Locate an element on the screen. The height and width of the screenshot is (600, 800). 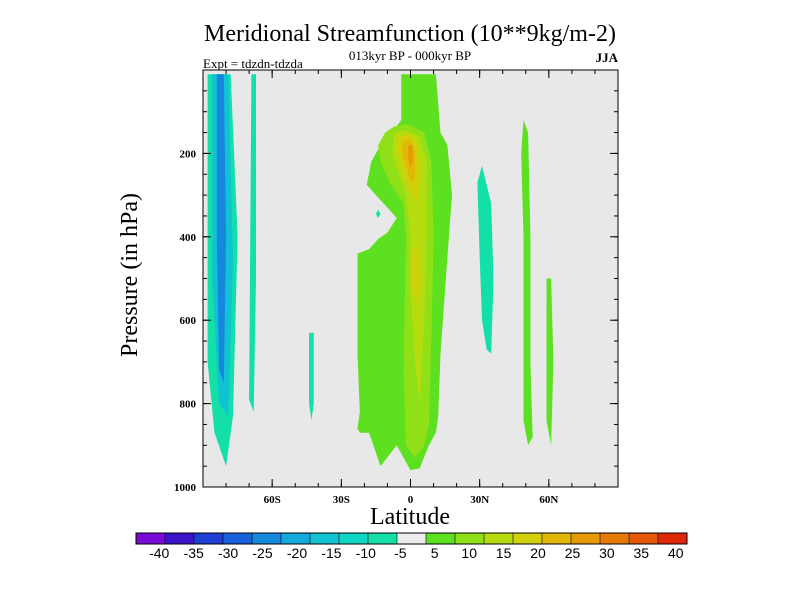
colorbar-label: -5 is located at coordinates (400, 553).